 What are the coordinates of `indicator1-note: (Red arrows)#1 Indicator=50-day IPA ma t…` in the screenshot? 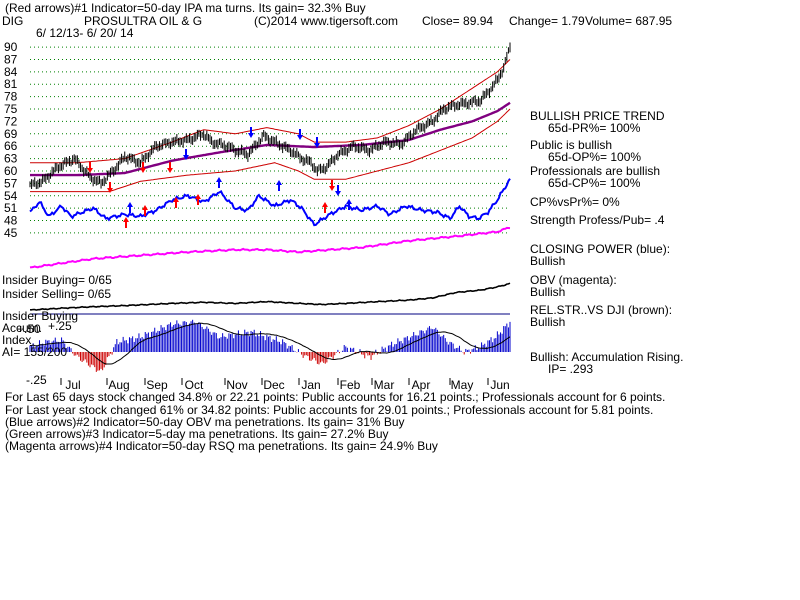 It's located at (185, 8).